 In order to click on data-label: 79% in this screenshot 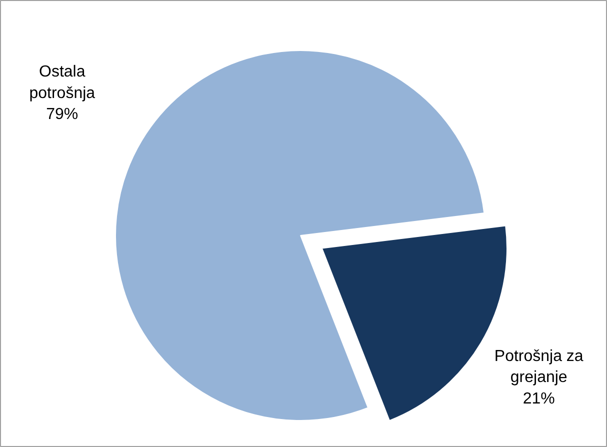, I will do `click(62, 115)`.